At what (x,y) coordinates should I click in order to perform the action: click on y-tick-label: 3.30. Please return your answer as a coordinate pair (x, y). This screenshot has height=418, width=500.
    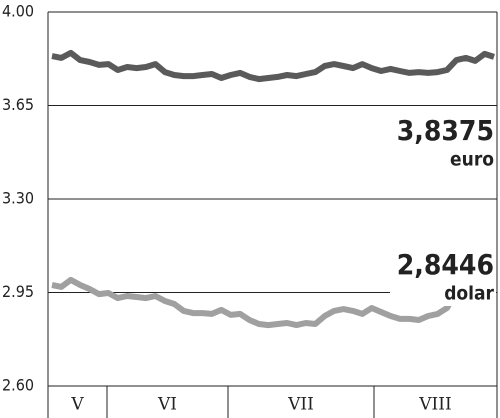
    Looking at the image, I should click on (18, 198).